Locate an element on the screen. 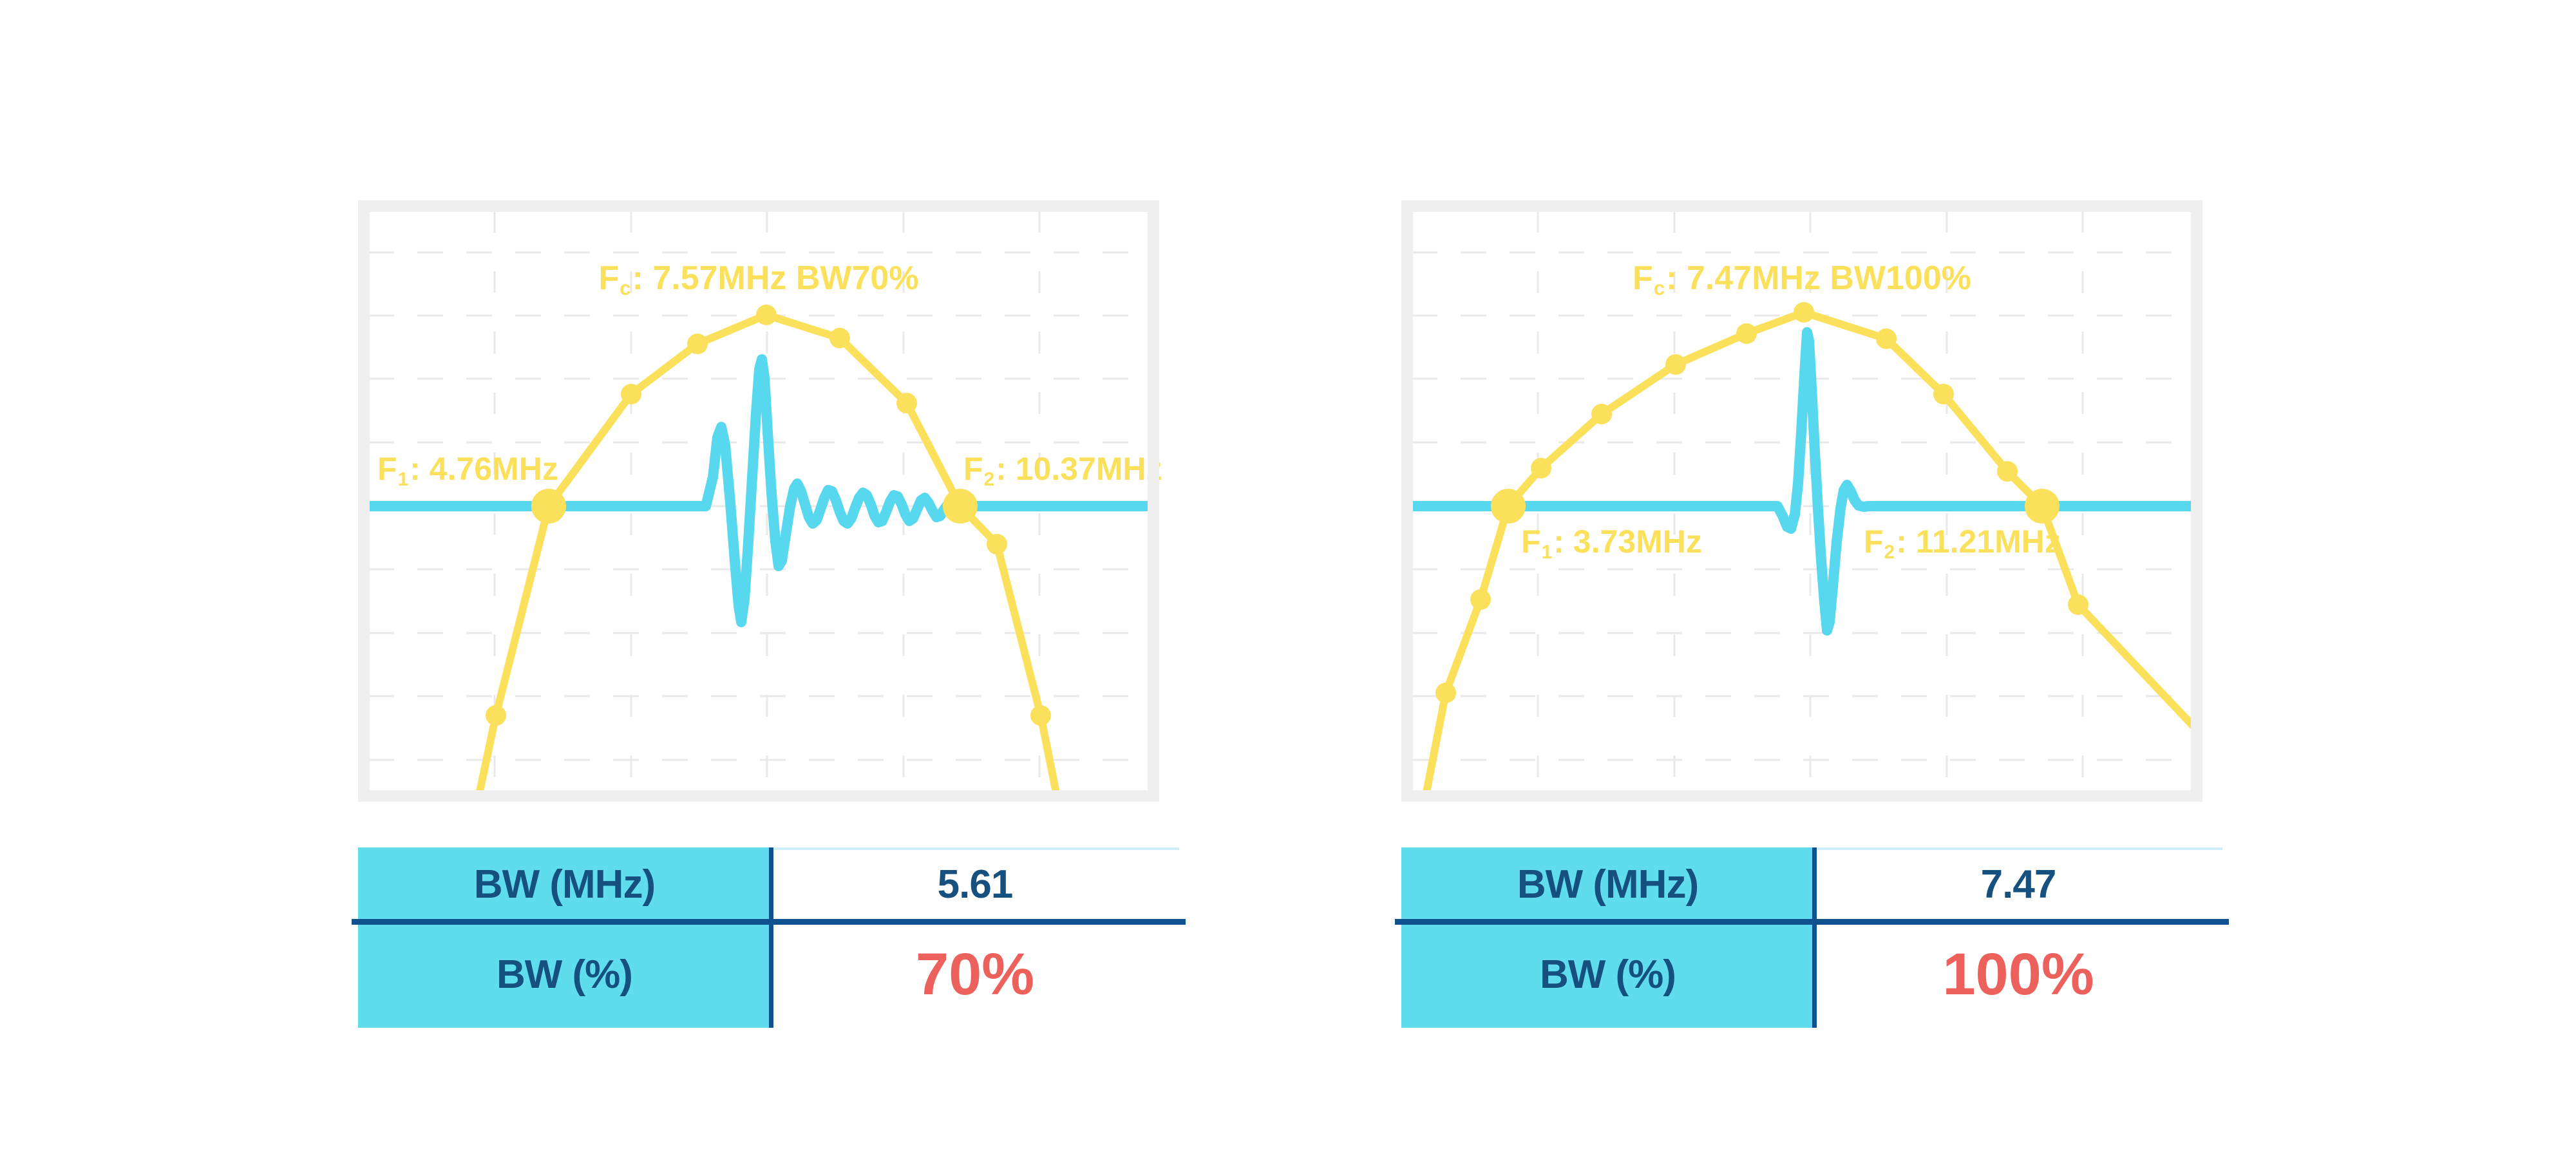 The image size is (2576, 1154). table-row: BW (%) 100% is located at coordinates (1812, 975).